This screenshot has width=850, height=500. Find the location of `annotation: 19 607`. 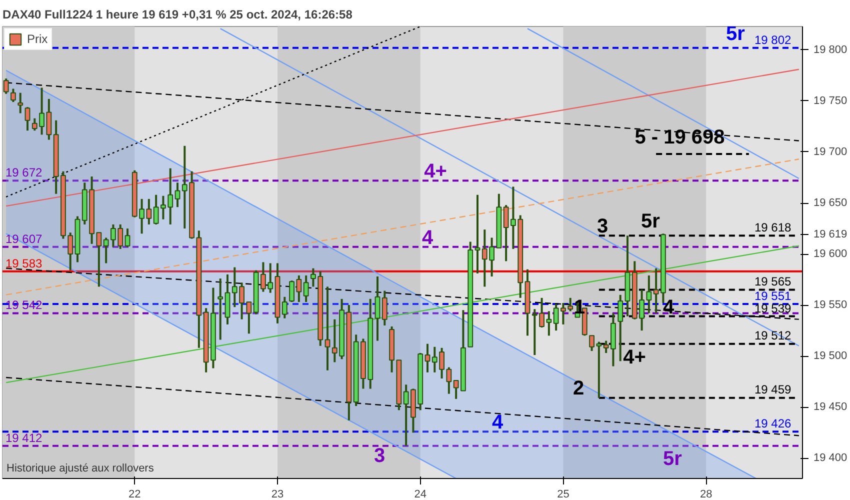

annotation: 19 607 is located at coordinates (24, 239).